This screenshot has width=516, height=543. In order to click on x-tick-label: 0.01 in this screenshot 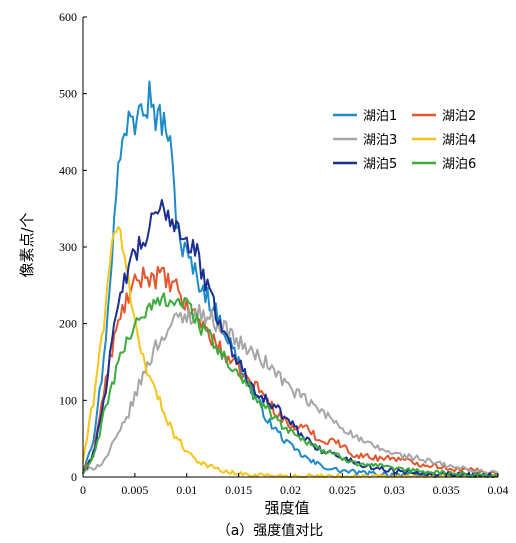, I will do `click(186, 490)`.